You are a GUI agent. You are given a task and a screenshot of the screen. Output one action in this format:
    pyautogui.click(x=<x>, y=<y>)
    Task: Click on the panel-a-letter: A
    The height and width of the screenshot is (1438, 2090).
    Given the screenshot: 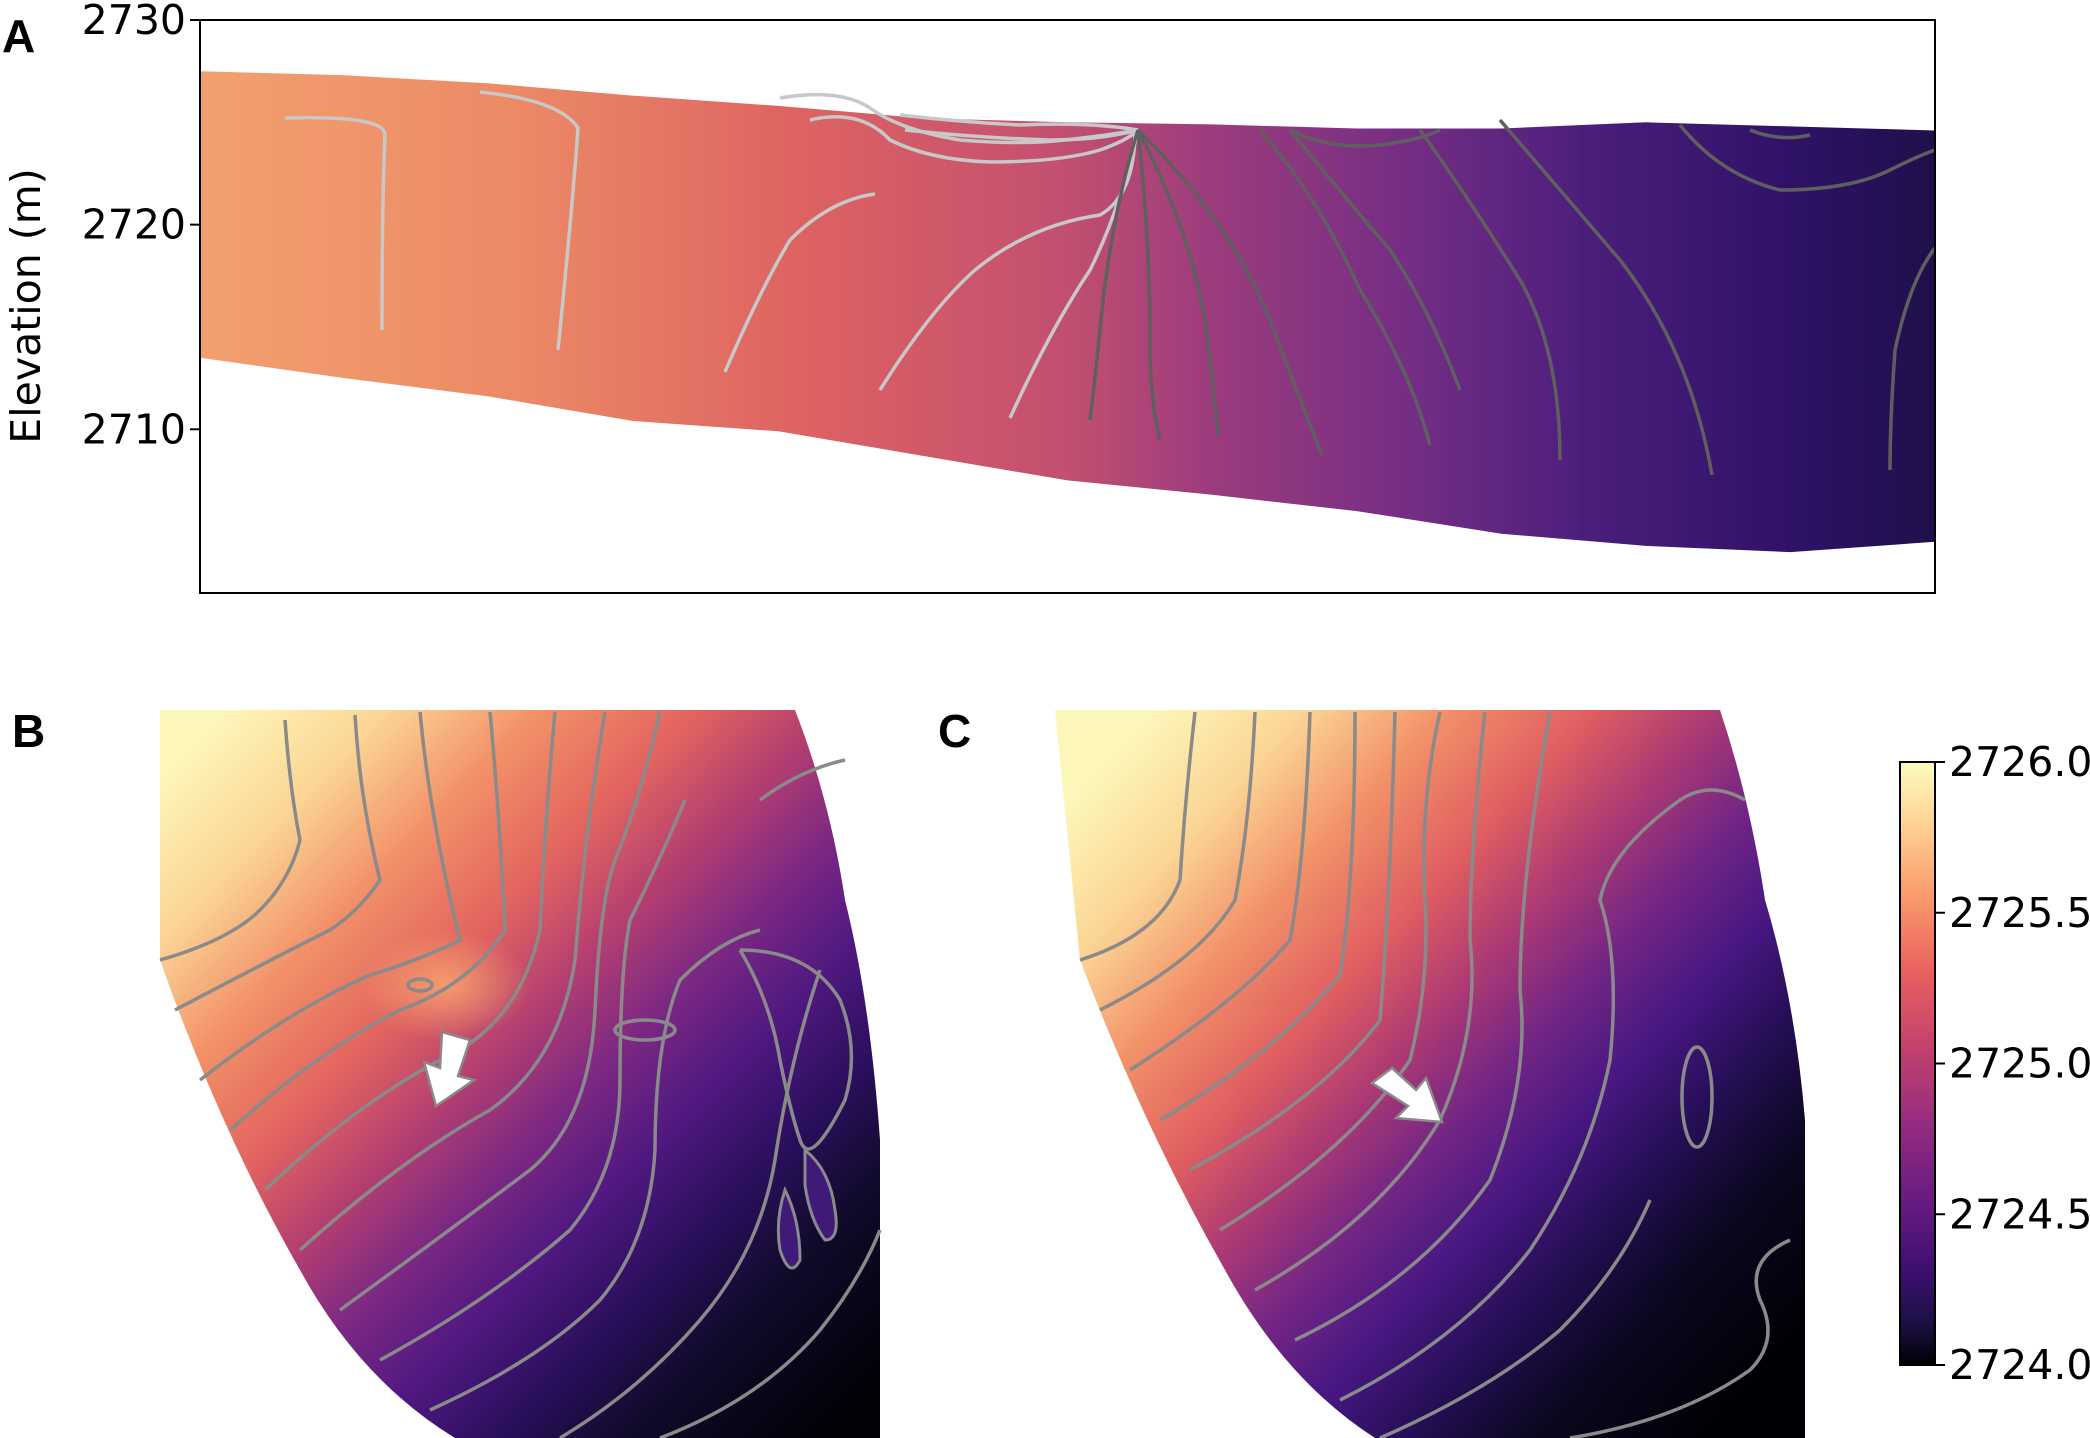 What is the action you would take?
    pyautogui.click(x=18, y=36)
    